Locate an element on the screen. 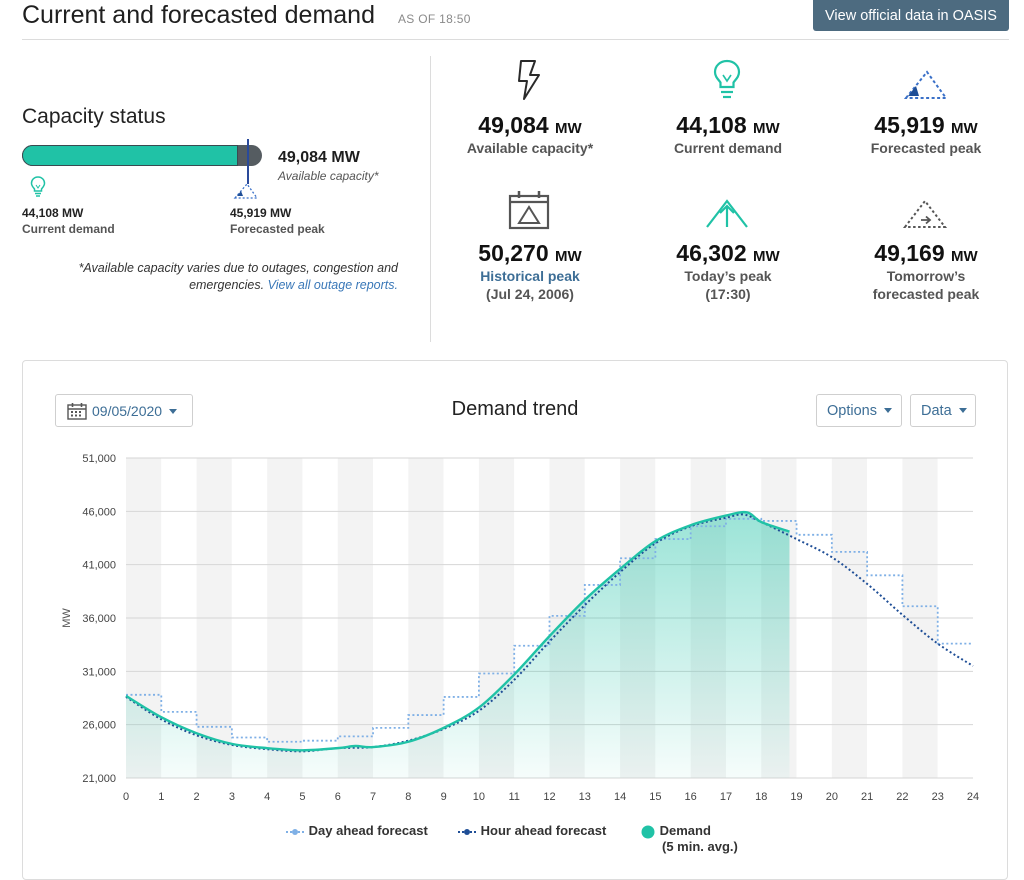 This screenshot has width=1024, height=880. x-tick-label: 22 is located at coordinates (902, 797).